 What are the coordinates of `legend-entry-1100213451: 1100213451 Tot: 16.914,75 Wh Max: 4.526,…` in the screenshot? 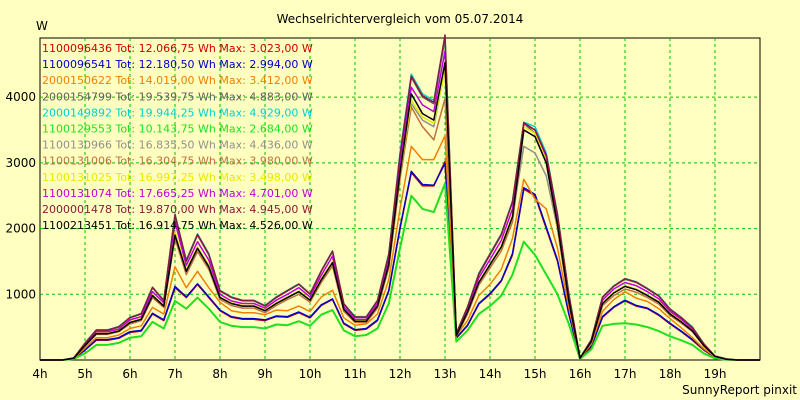 It's located at (177, 225).